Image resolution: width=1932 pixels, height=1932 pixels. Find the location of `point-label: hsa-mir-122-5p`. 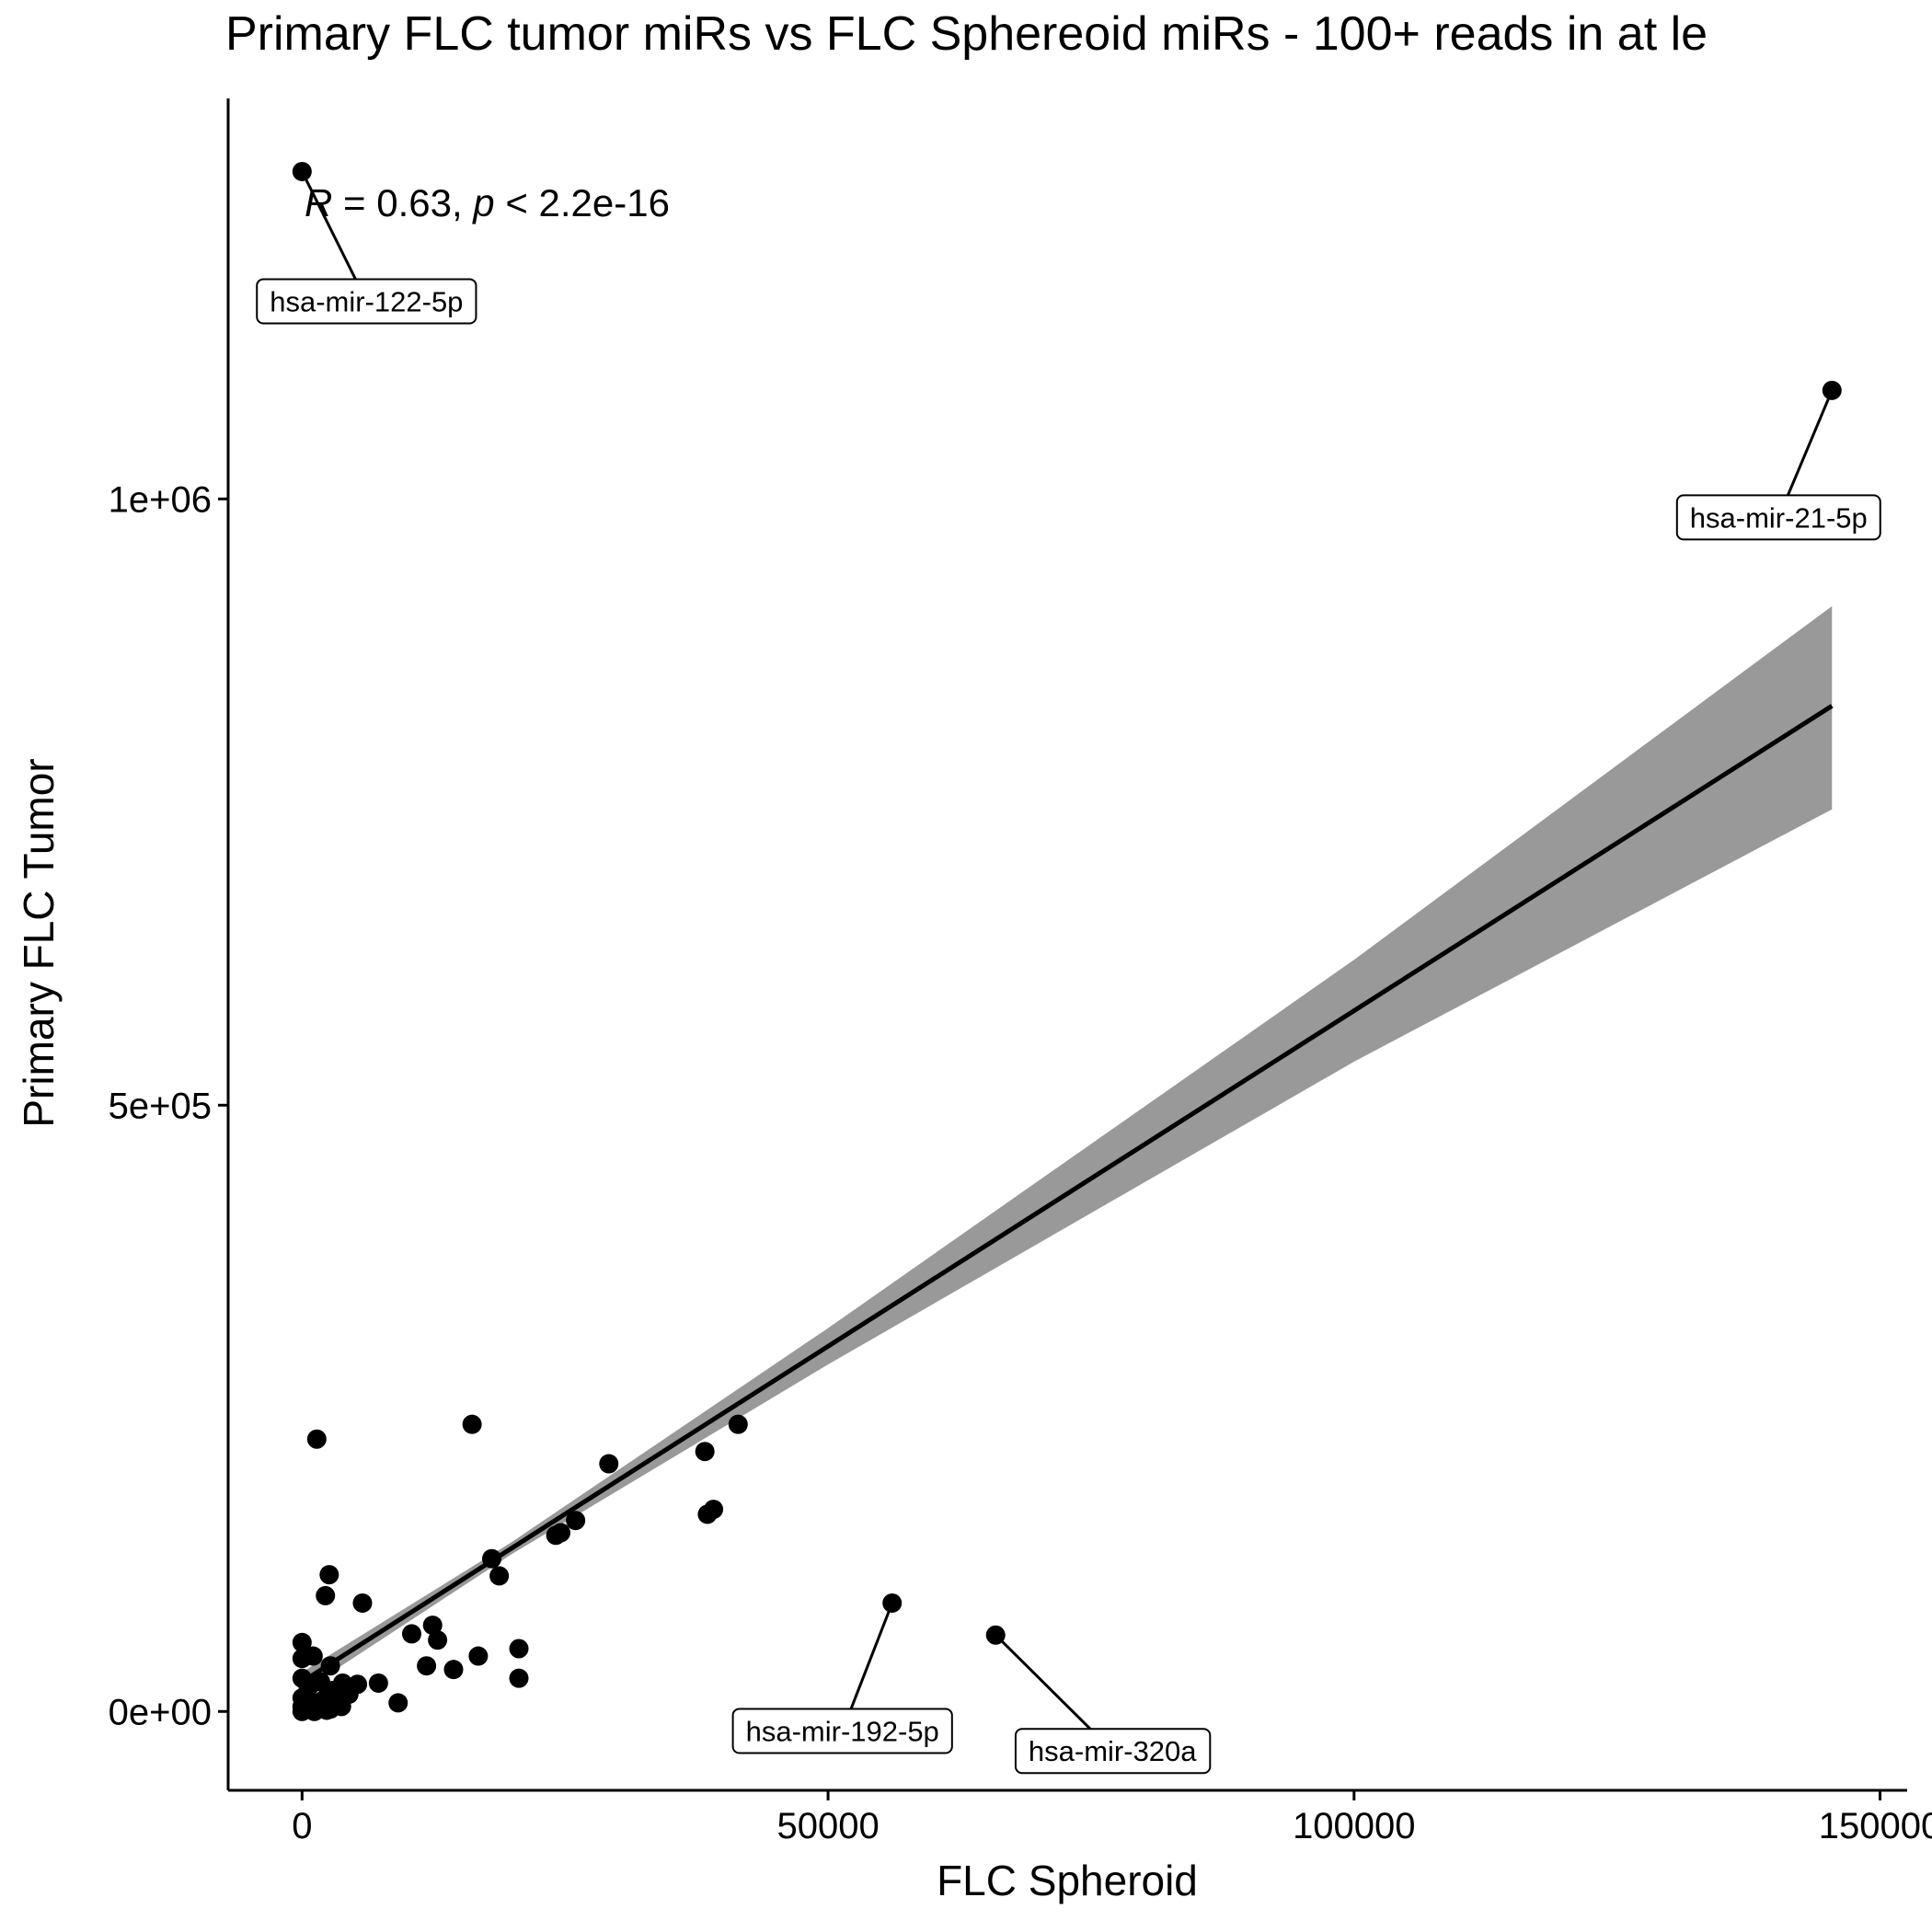

point-label: hsa-mir-122-5p is located at coordinates (366, 301).